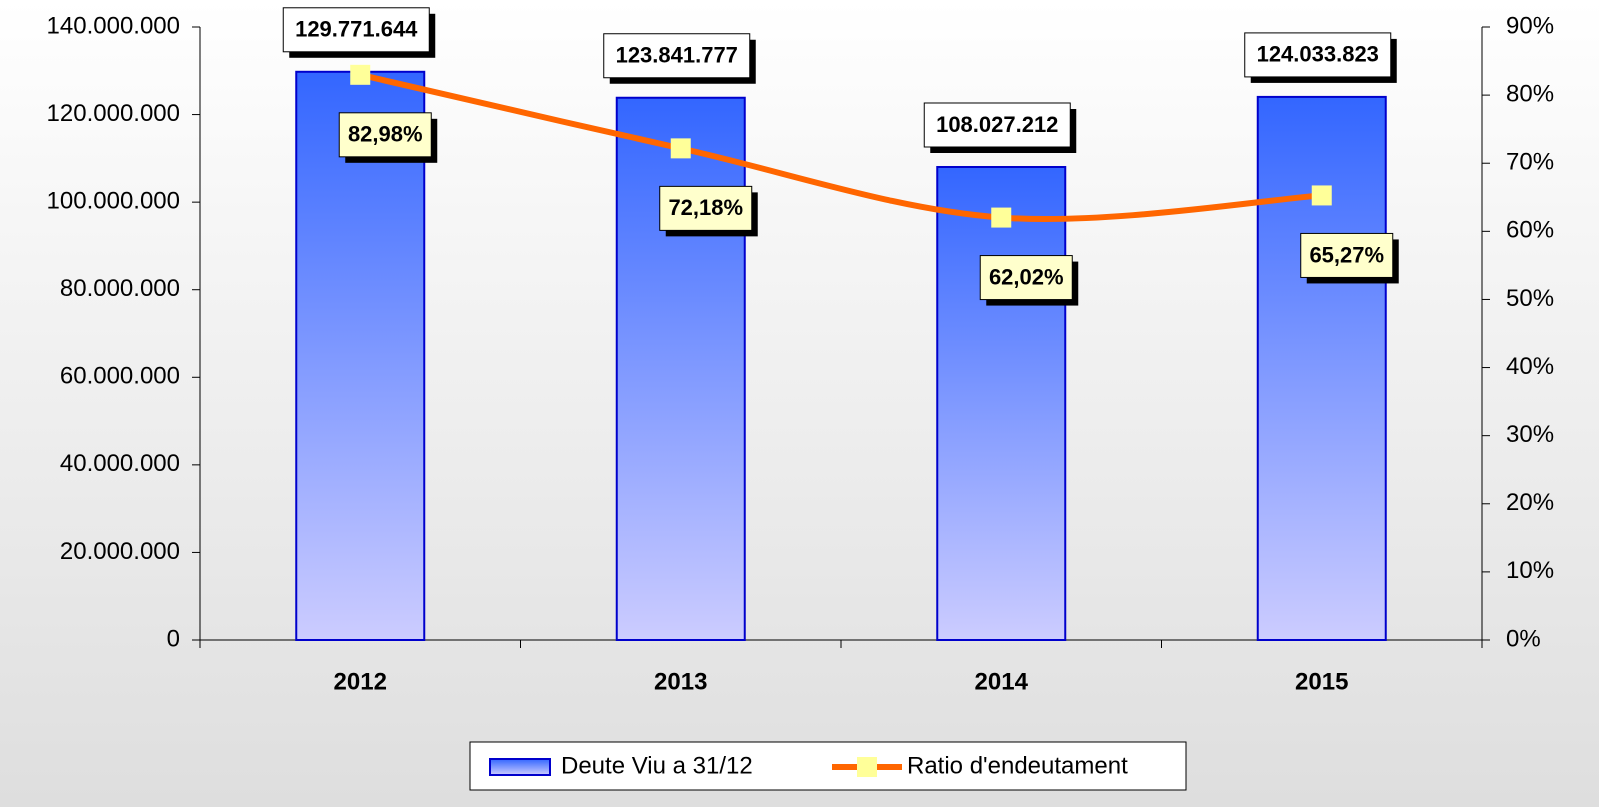 The width and height of the screenshot is (1599, 807). Describe the element at coordinates (113, 200) in the screenshot. I see `y-tick-label: 100.000.000` at that location.